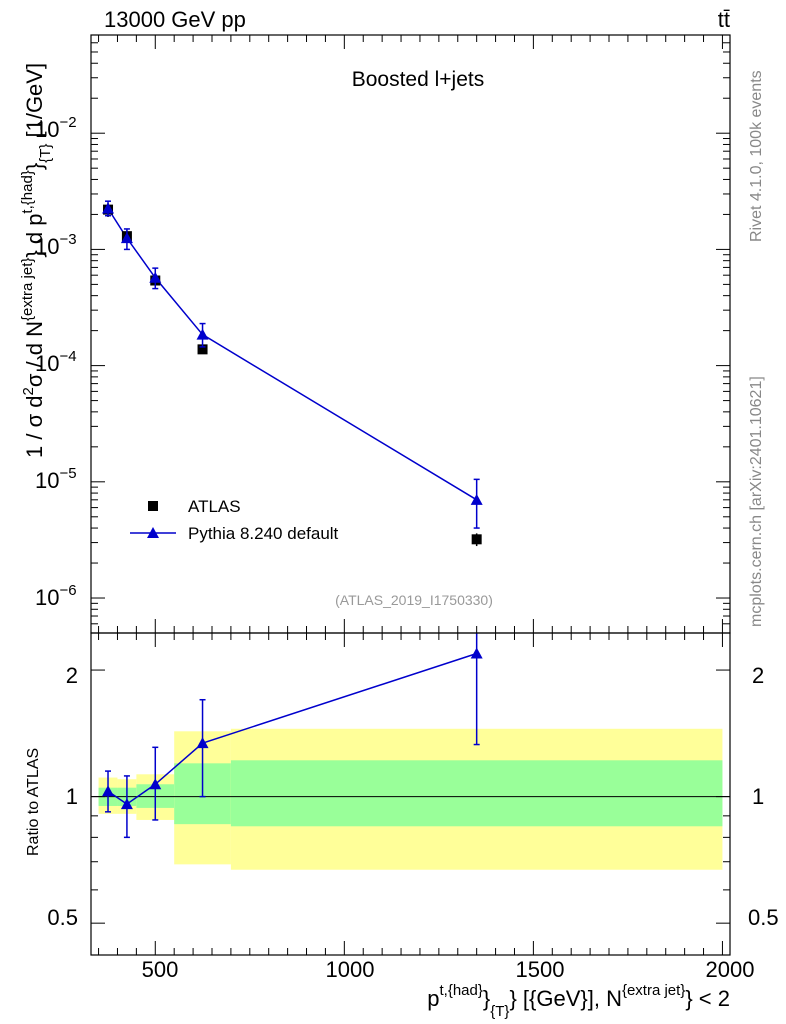  I want to click on x-tick-label: 1500, so click(540, 969).